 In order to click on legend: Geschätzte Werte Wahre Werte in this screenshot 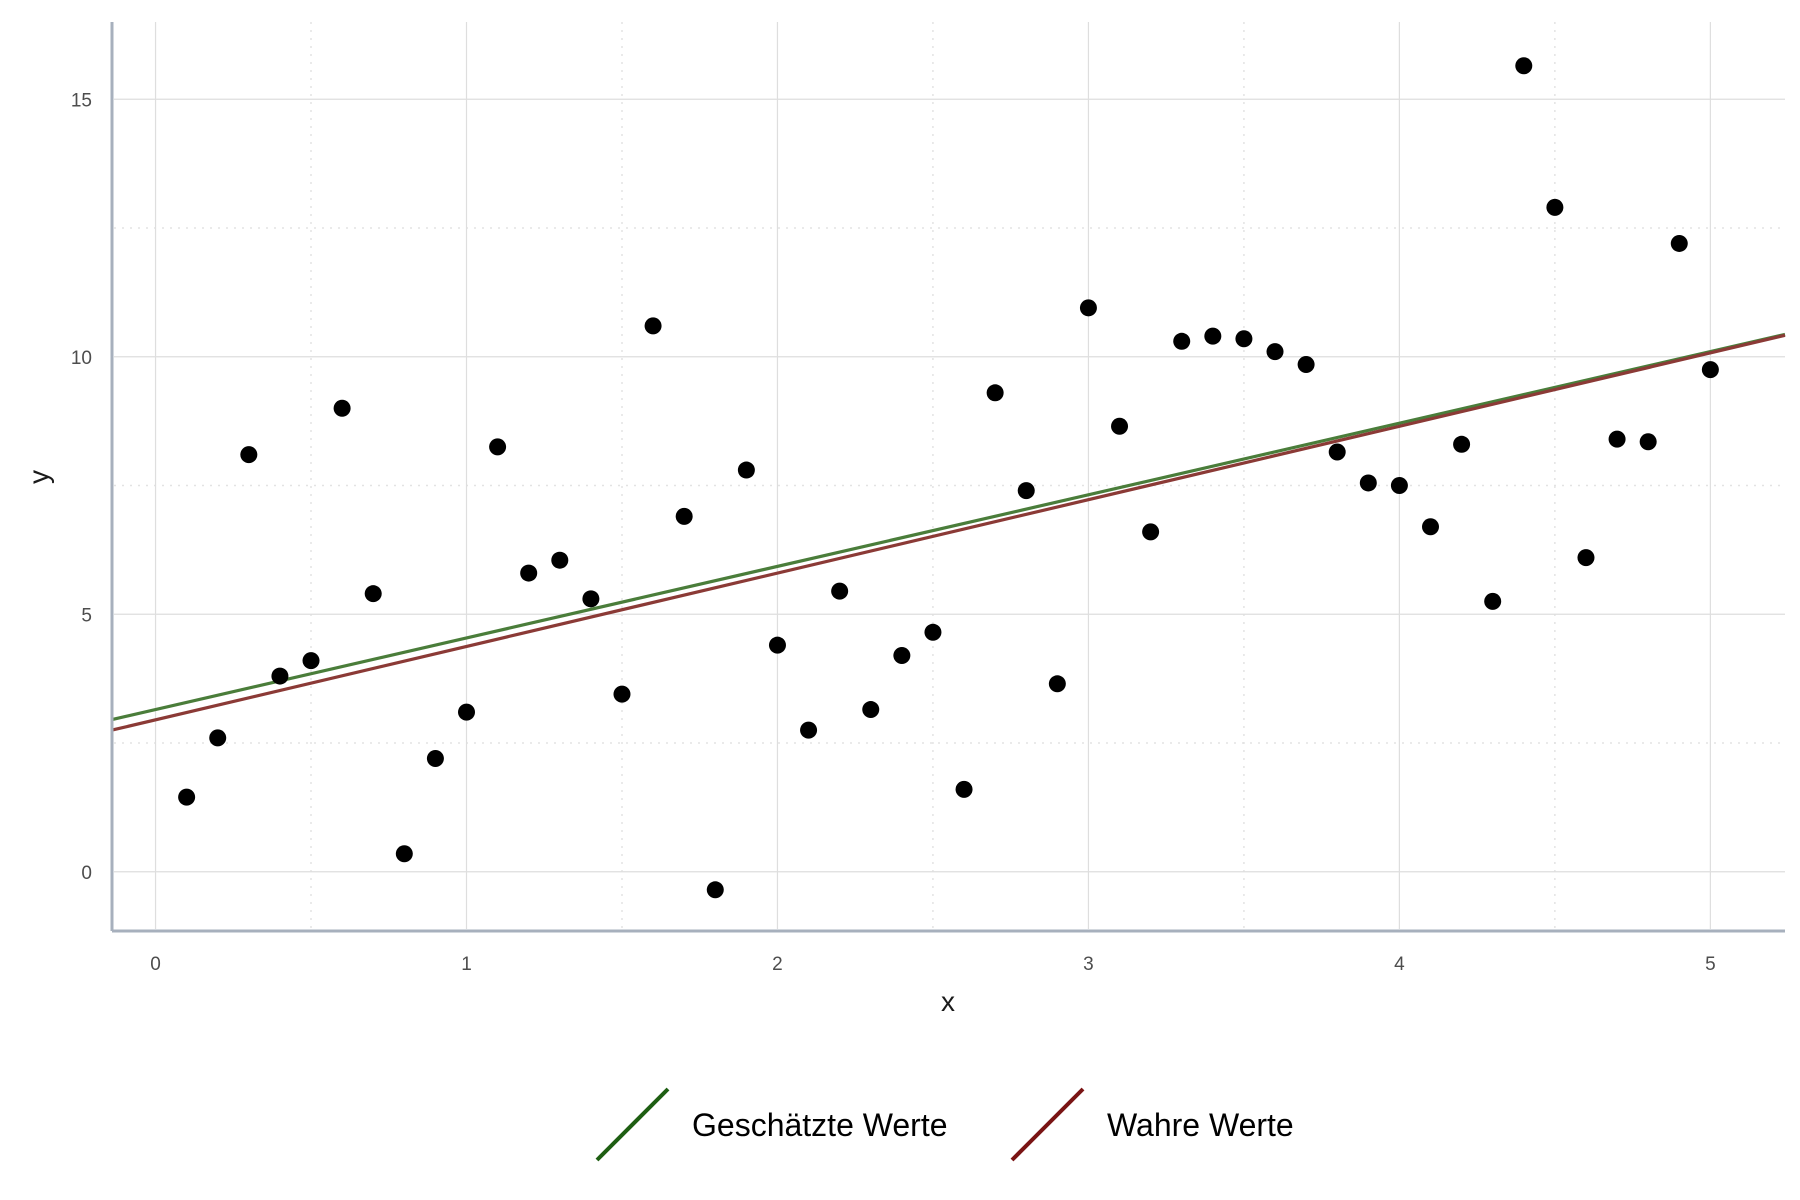, I will do `click(944, 1124)`.